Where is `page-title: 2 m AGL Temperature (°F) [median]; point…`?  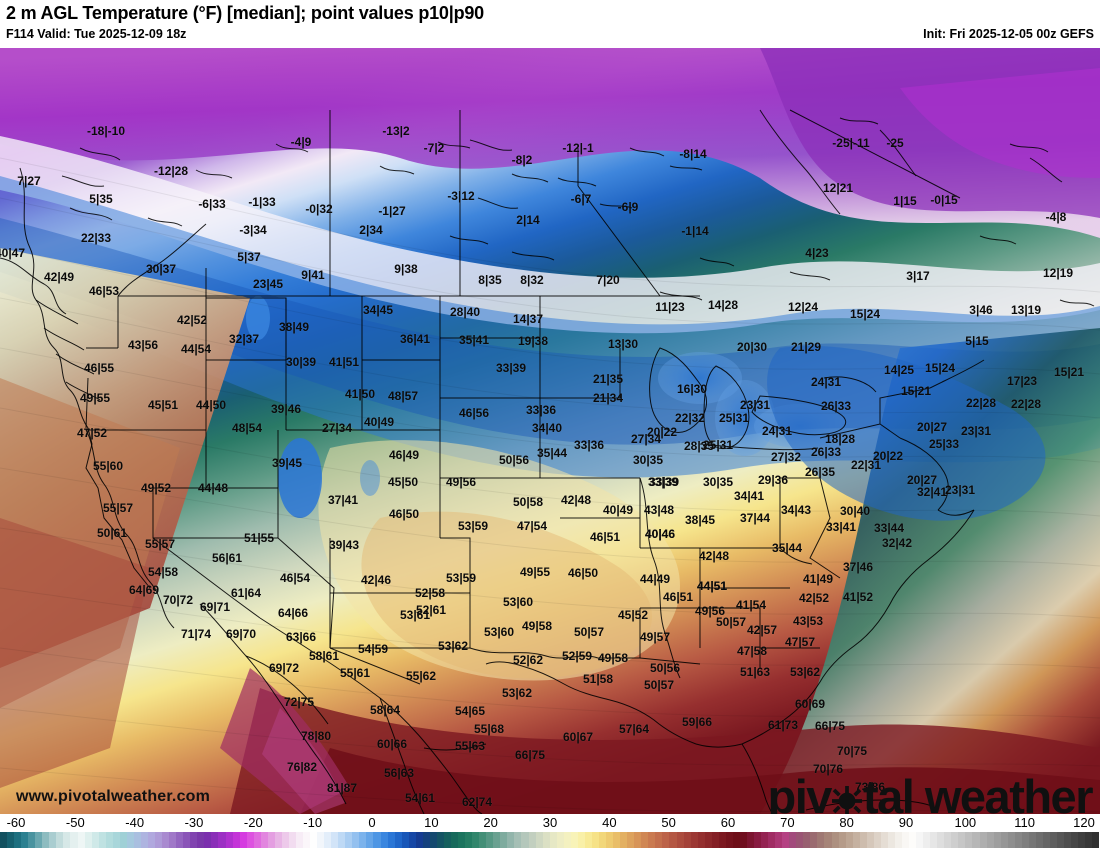 page-title: 2 m AGL Temperature (°F) [median]; point… is located at coordinates (245, 13).